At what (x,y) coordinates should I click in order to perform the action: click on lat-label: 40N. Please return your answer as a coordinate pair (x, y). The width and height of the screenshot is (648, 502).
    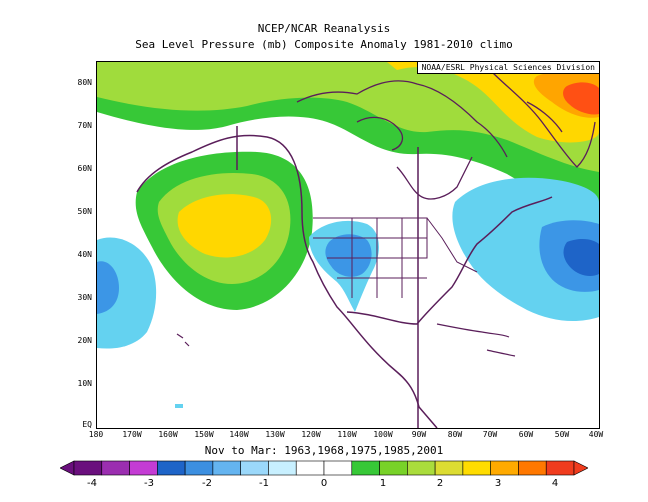
    Looking at the image, I should click on (84, 254).